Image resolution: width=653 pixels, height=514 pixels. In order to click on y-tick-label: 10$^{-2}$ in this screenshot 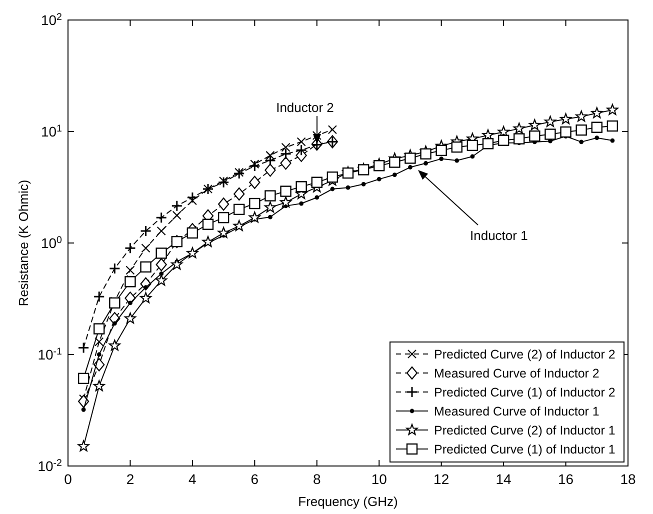, I will do `click(50, 466)`.